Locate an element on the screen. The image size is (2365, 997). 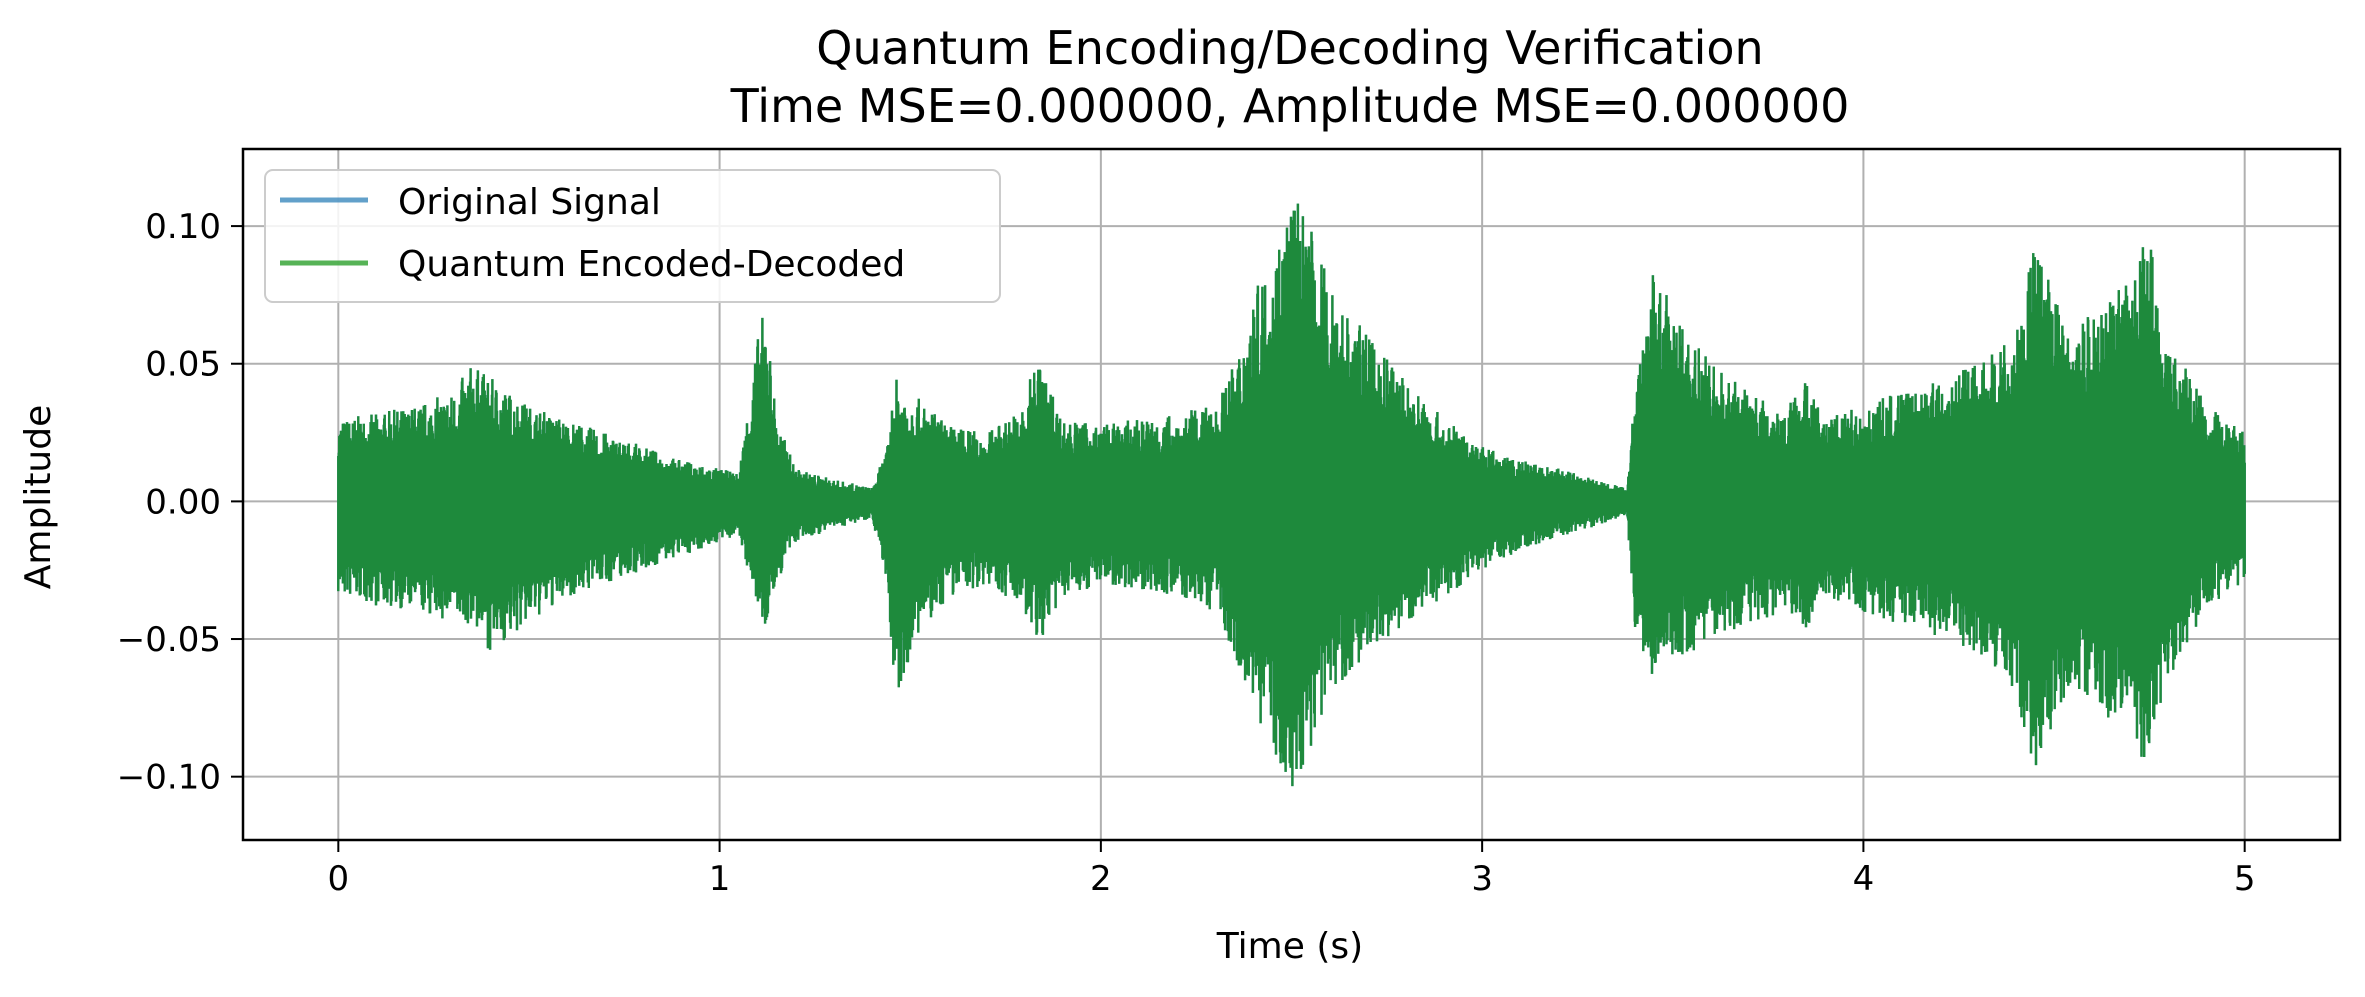
legend-label-original-signal: Original Signal is located at coordinates (529, 202).